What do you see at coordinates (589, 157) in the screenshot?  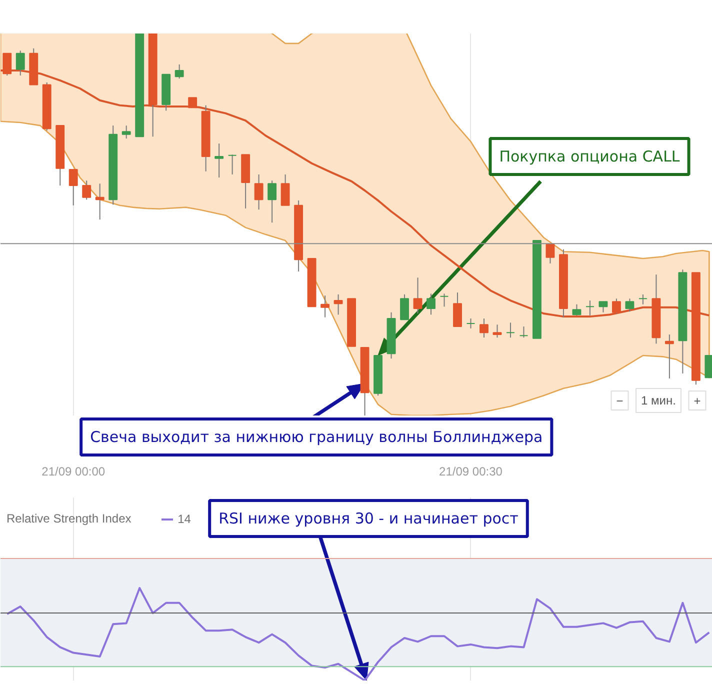 I see `annotation: Покупка опциона CALL` at bounding box center [589, 157].